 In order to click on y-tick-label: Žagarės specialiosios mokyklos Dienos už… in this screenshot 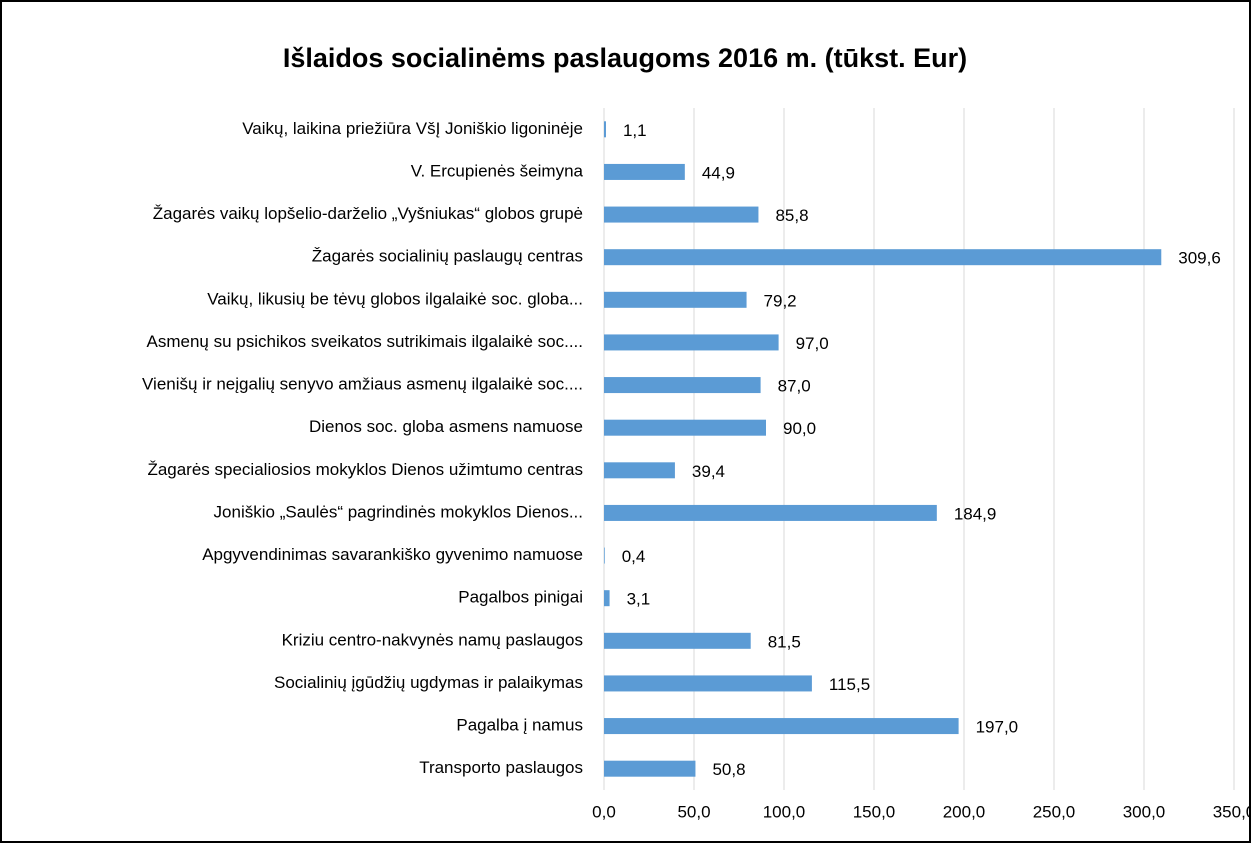, I will do `click(365, 469)`.